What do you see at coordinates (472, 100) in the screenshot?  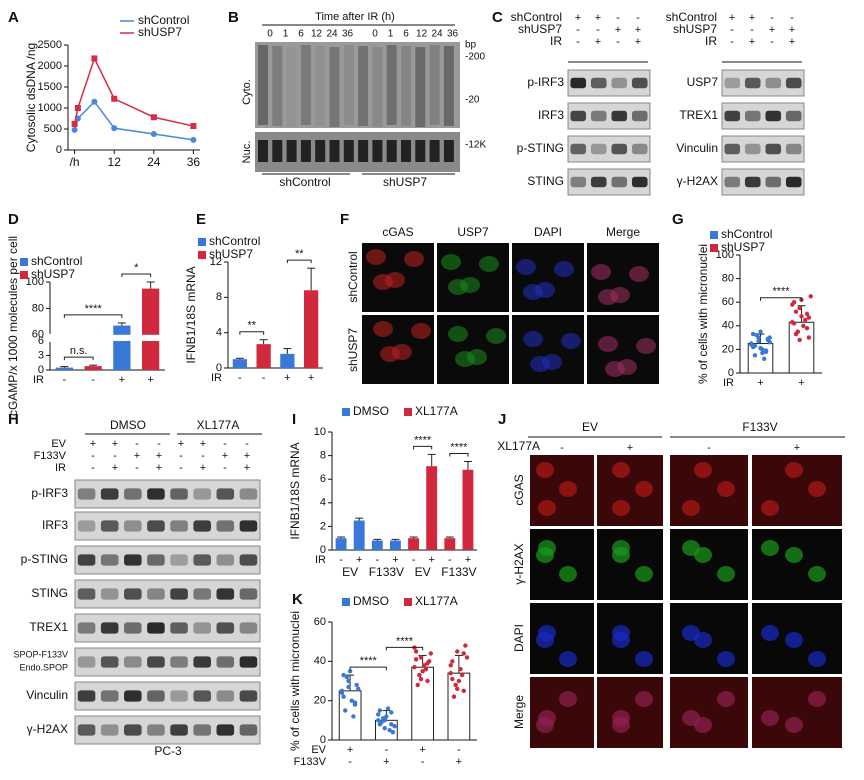 I see `marker-label: -20` at bounding box center [472, 100].